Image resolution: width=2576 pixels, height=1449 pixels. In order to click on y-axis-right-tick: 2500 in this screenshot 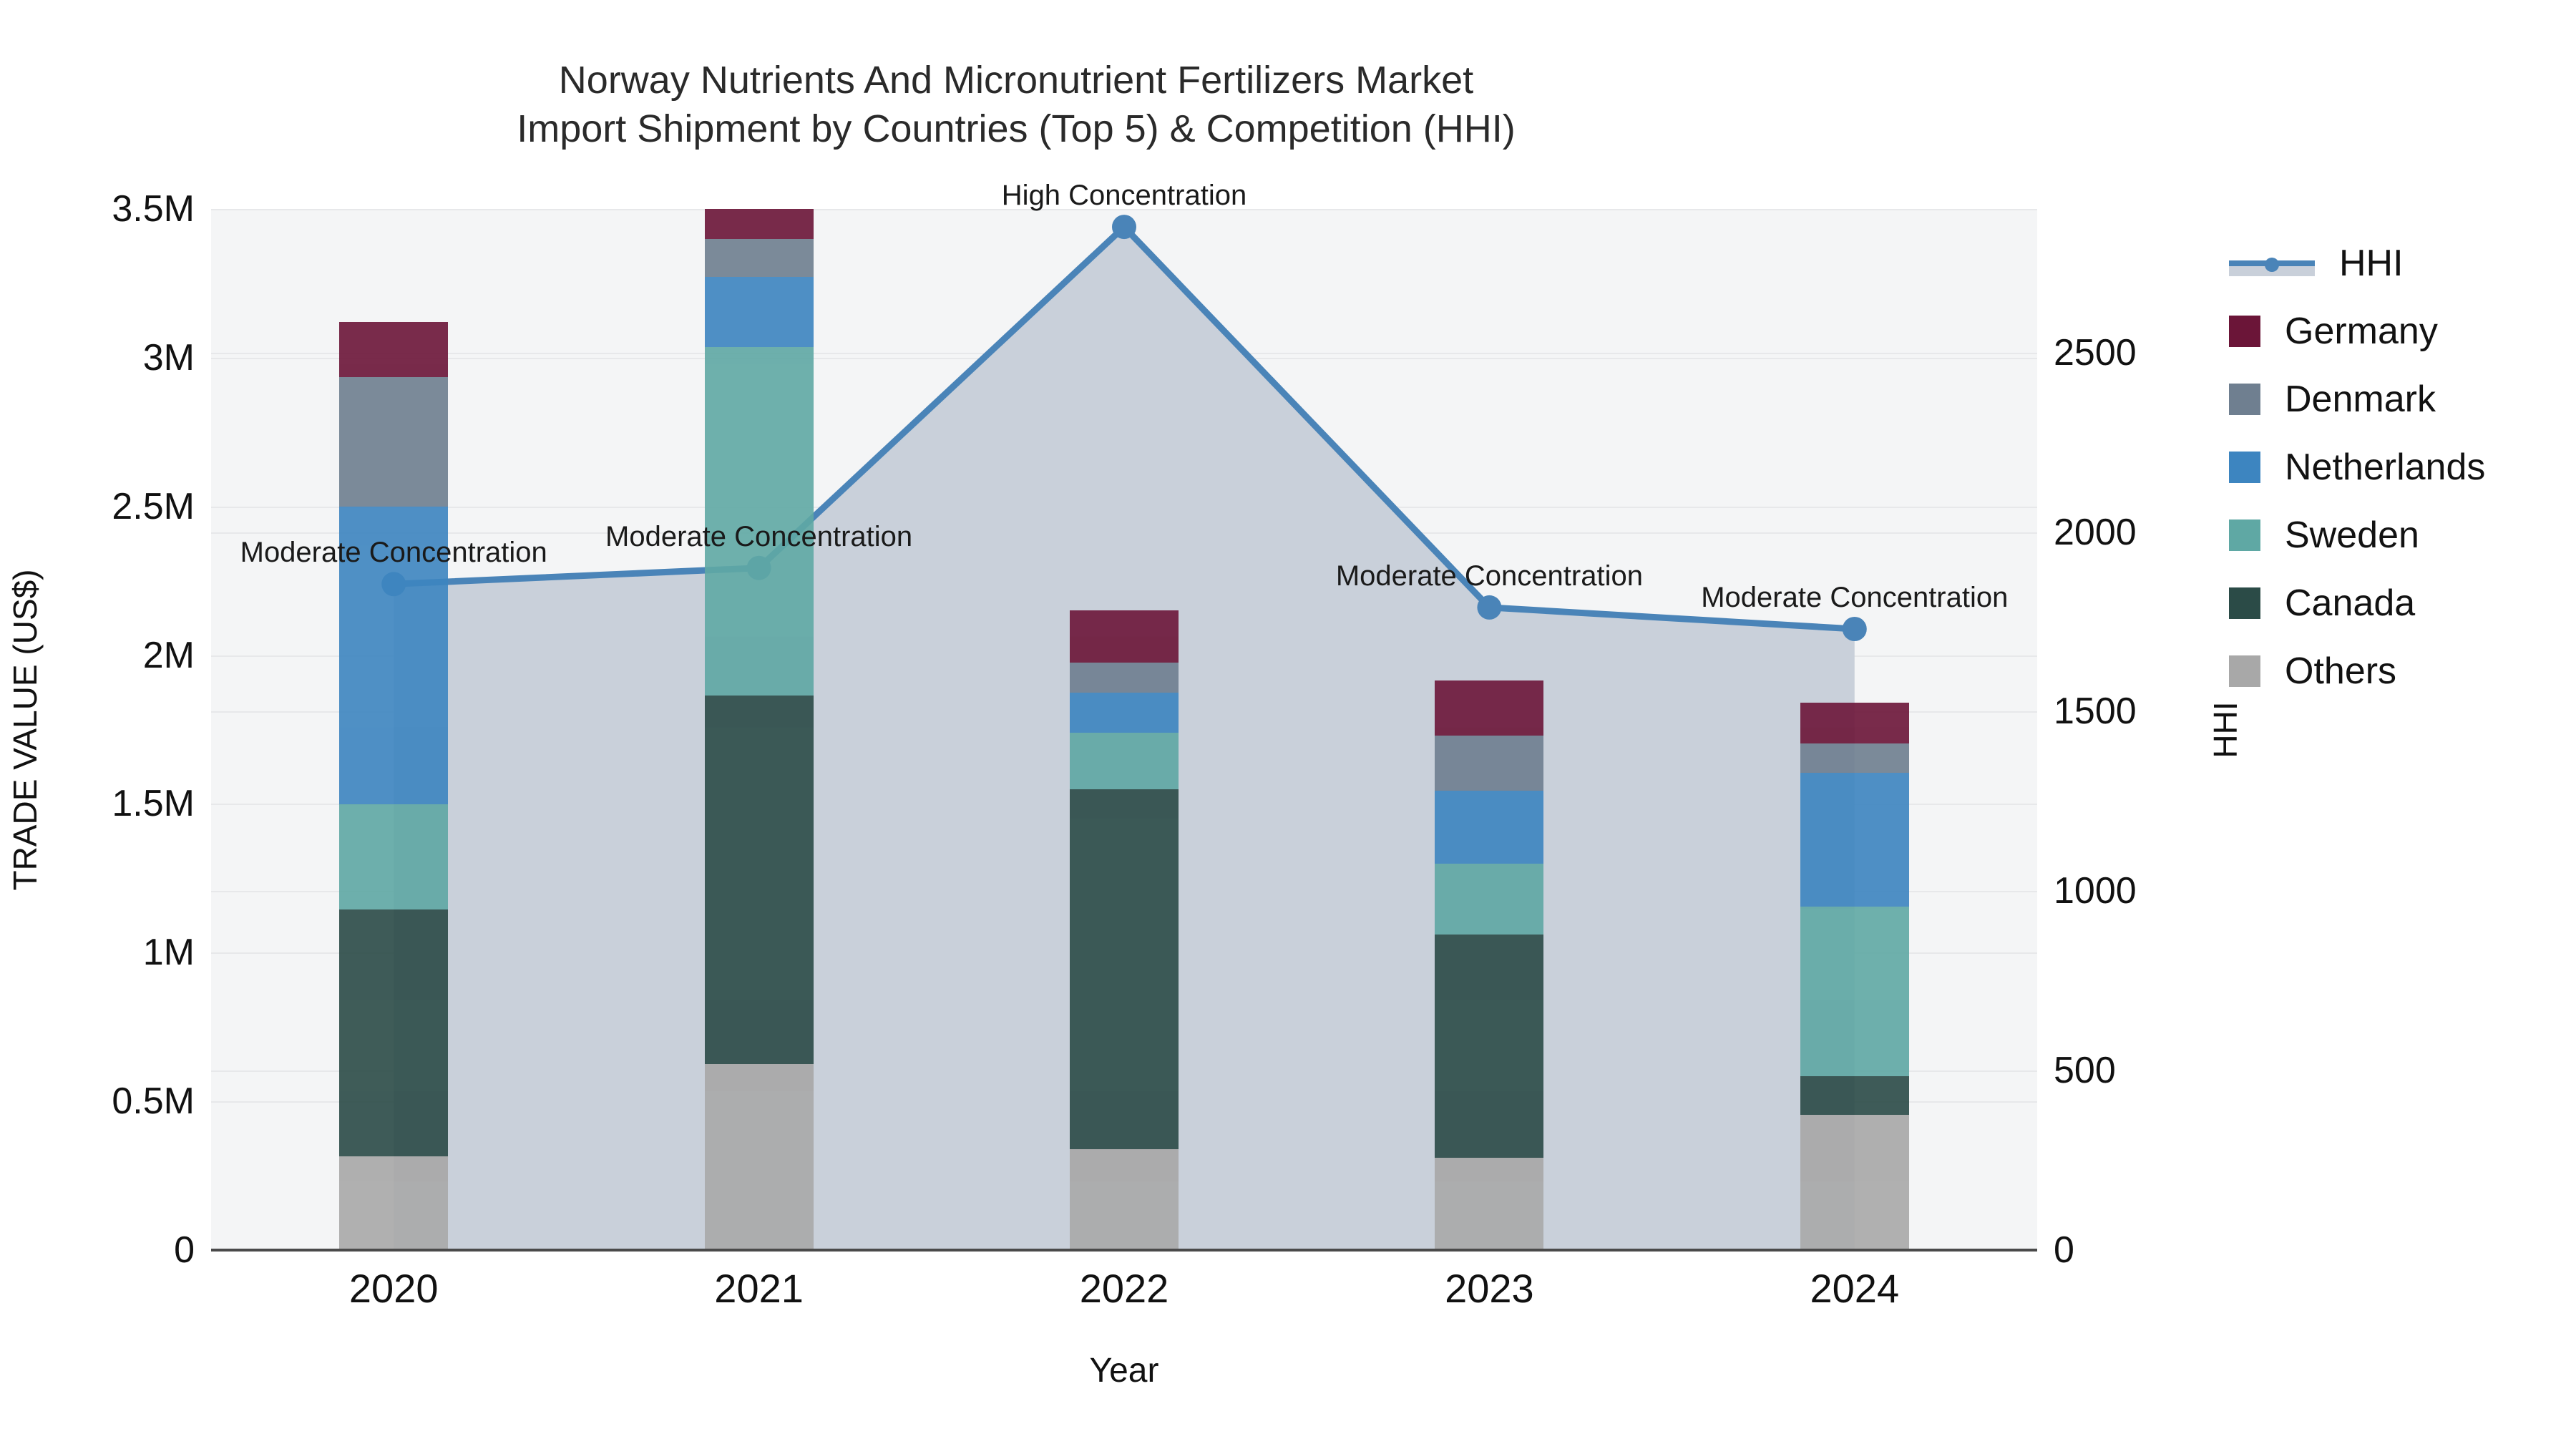, I will do `click(2095, 352)`.